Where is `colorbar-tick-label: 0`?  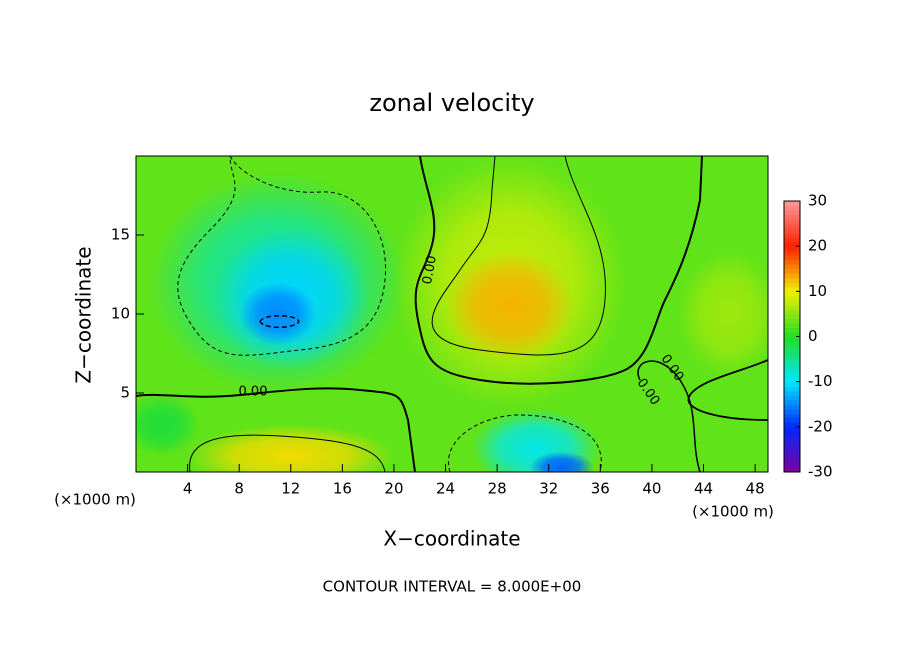 colorbar-tick-label: 0 is located at coordinates (813, 336).